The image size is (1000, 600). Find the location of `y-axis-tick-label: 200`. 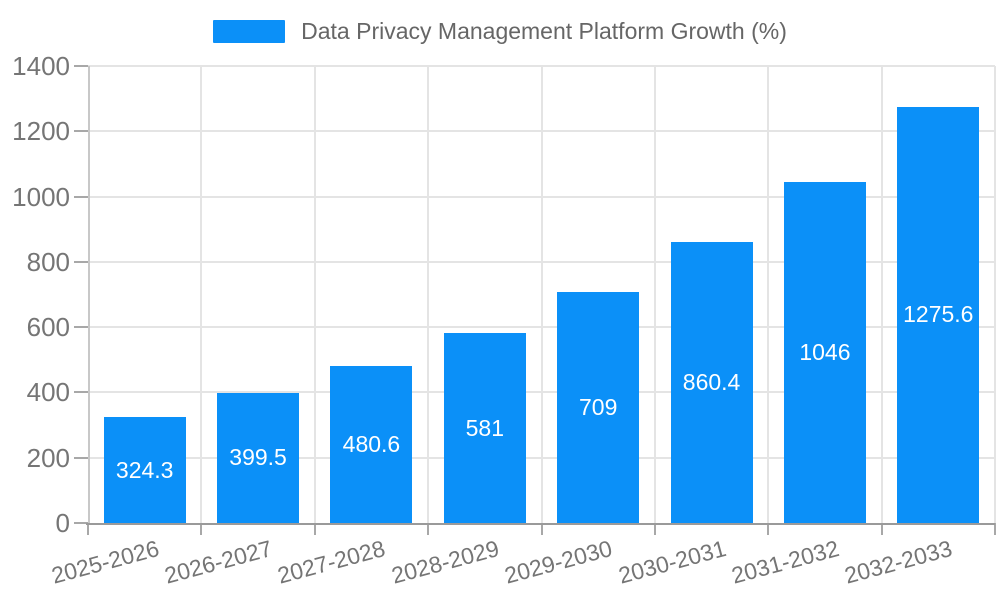

y-axis-tick-label: 200 is located at coordinates (48, 457).